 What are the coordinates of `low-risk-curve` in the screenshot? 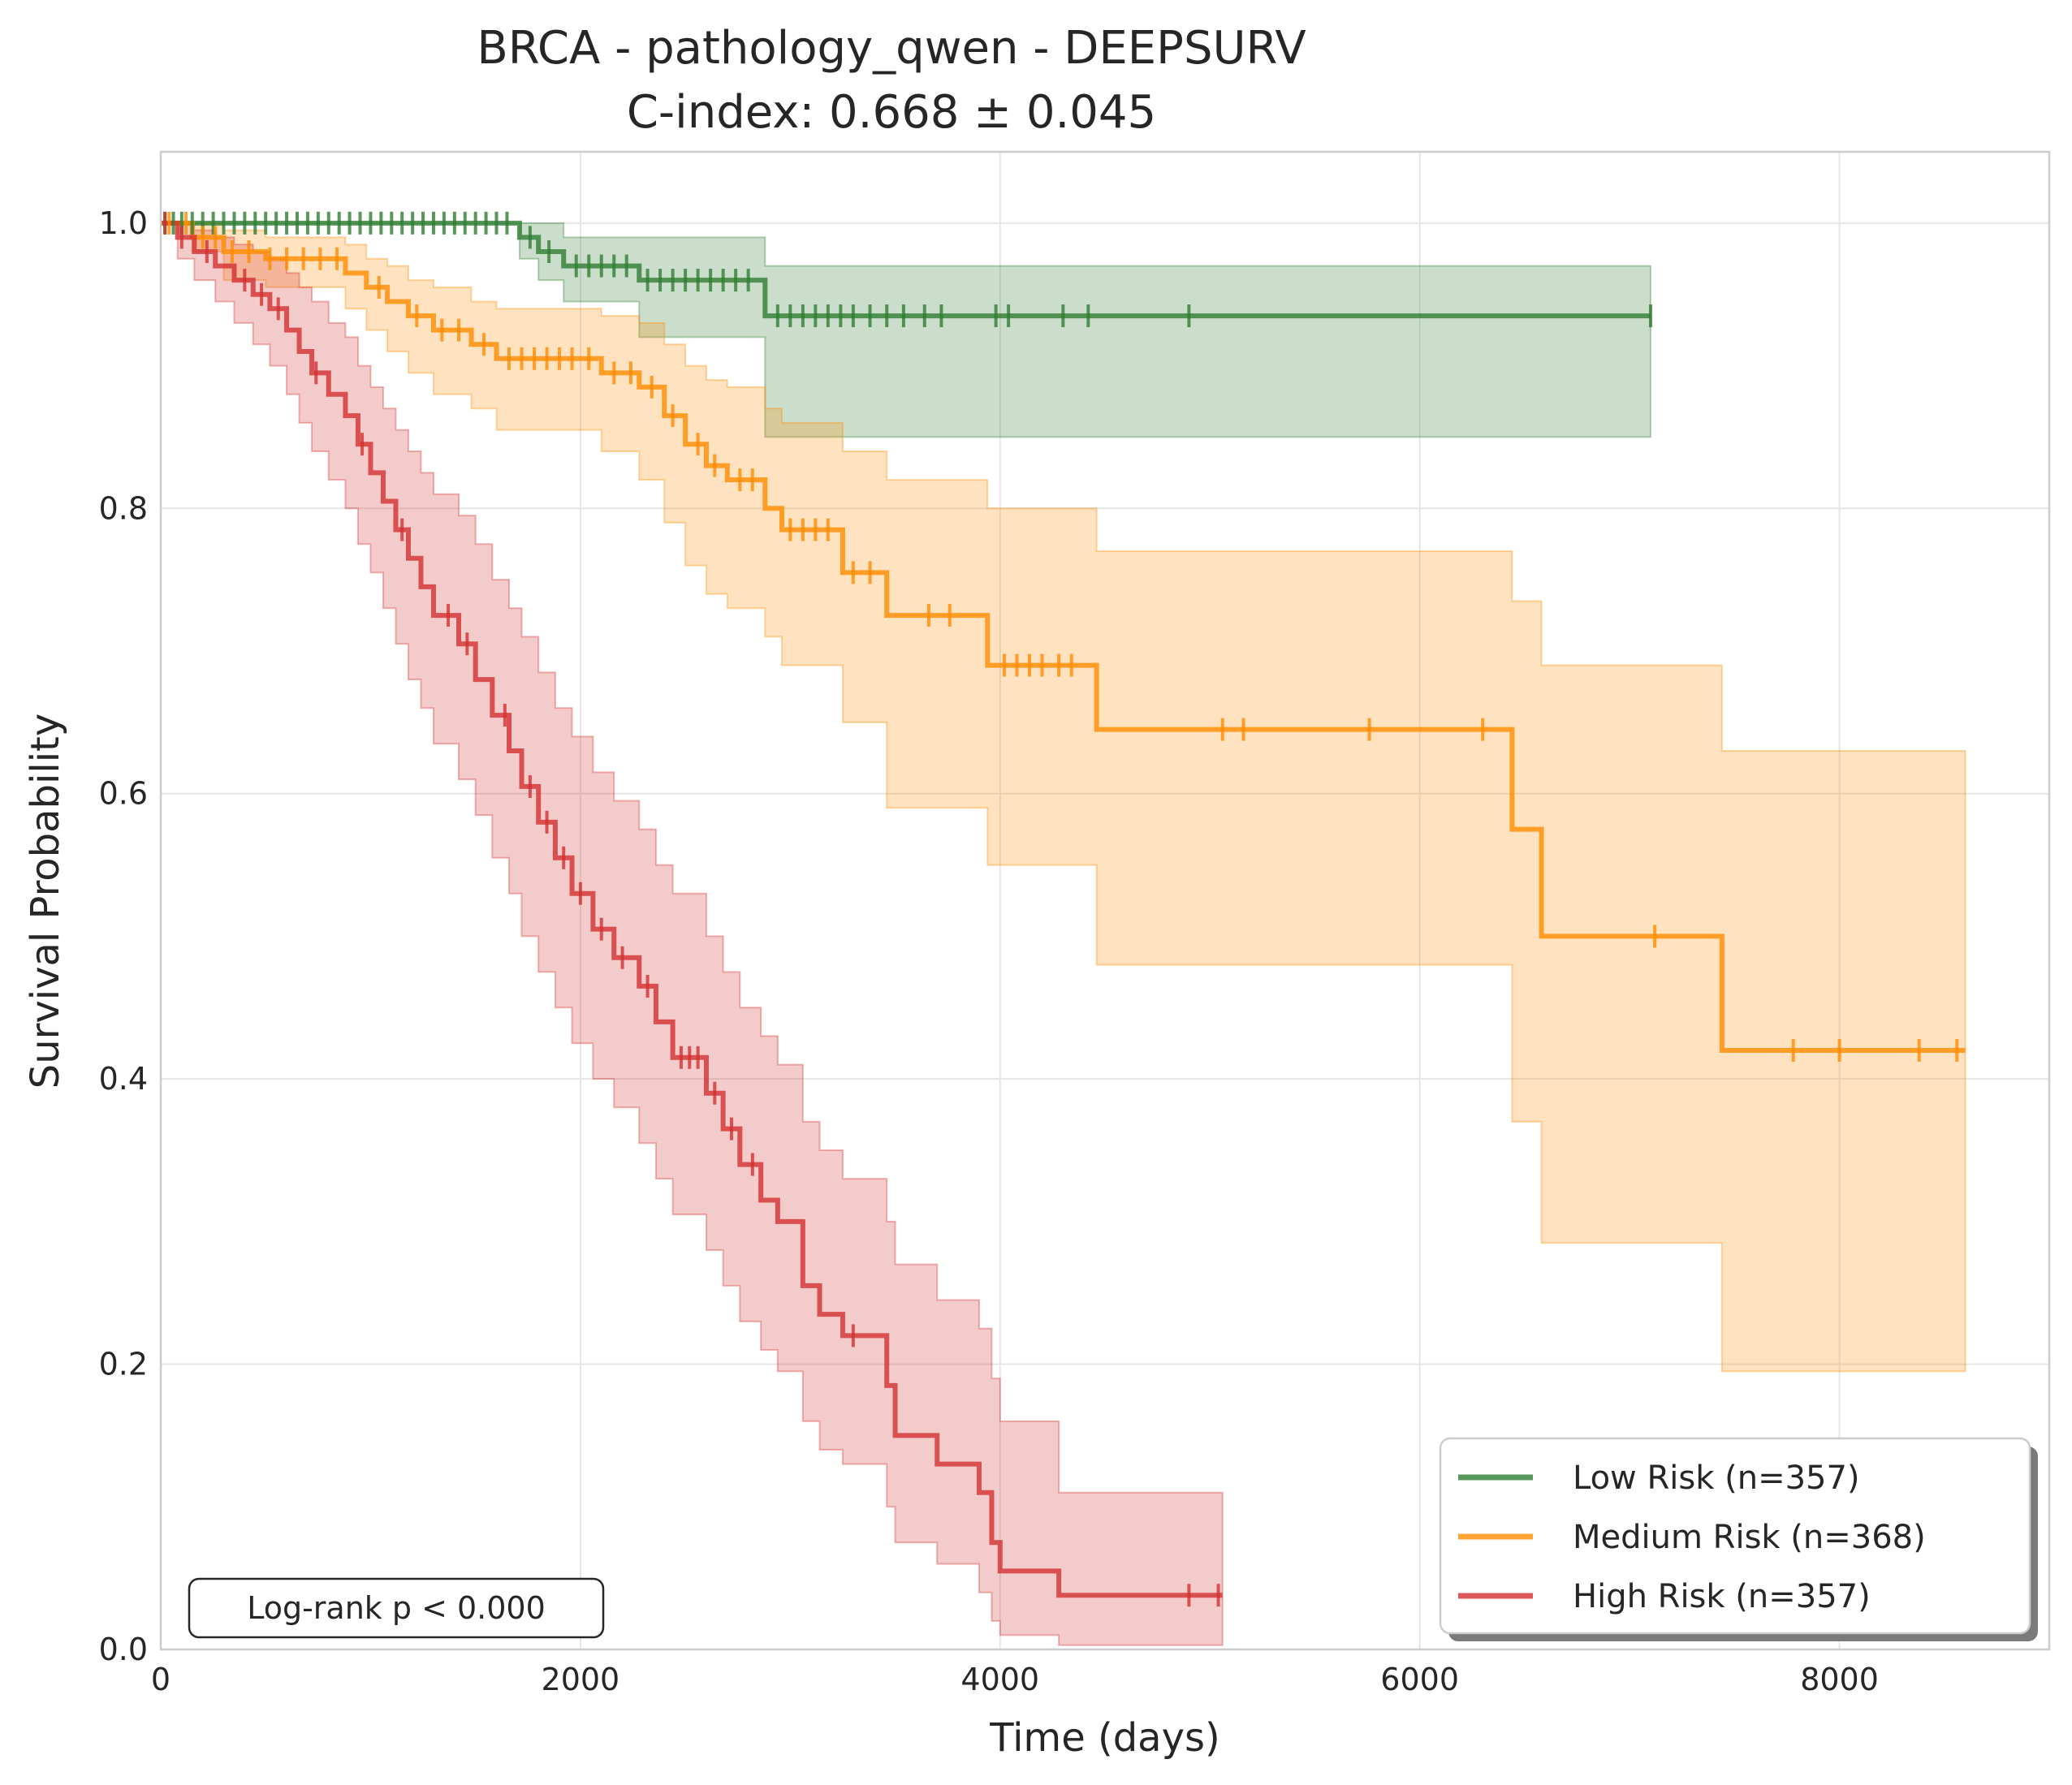 It's located at (906, 269).